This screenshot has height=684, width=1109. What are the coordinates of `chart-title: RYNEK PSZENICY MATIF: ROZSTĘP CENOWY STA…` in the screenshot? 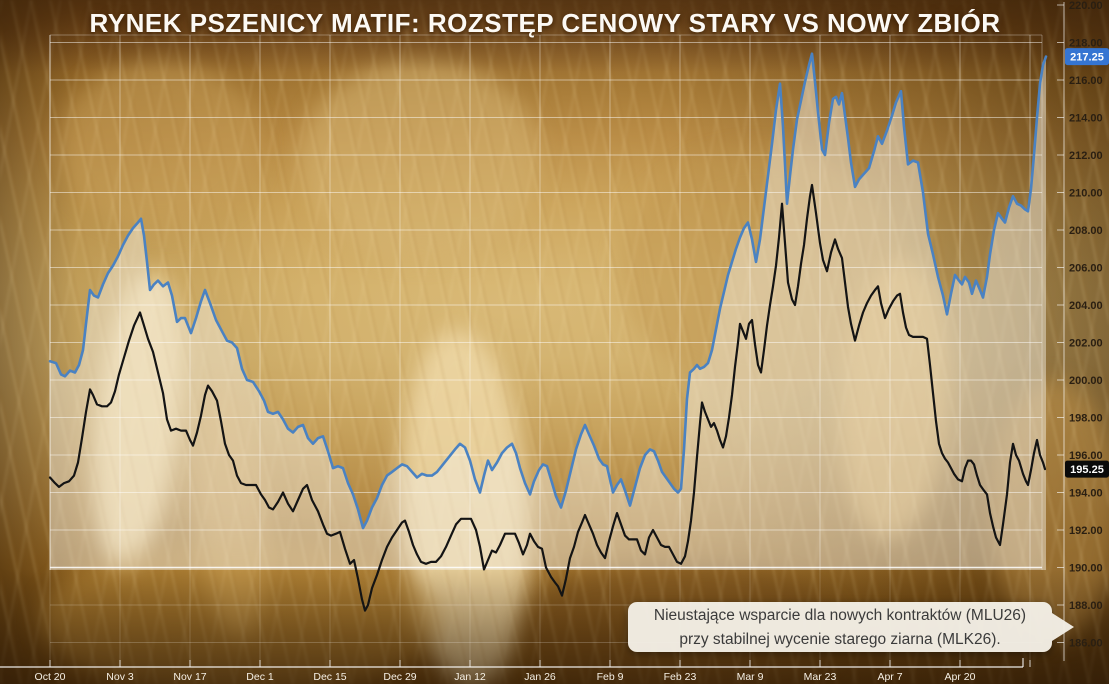 It's located at (545, 23).